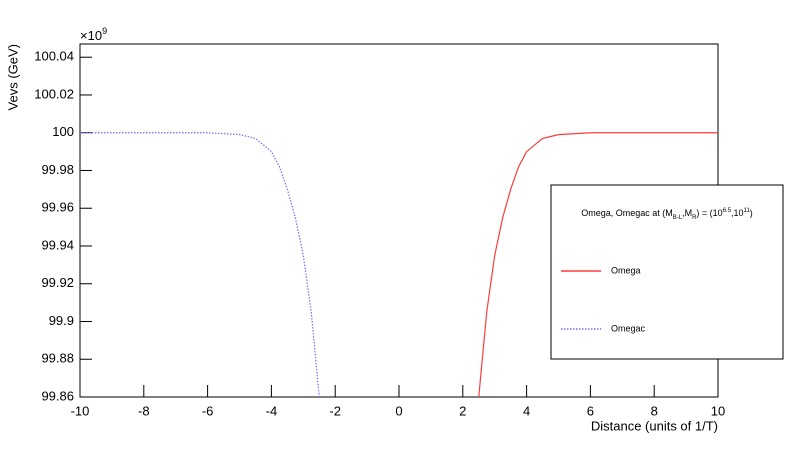 The width and height of the screenshot is (798, 452). I want to click on multiplier-exponent: 9, so click(104, 31).